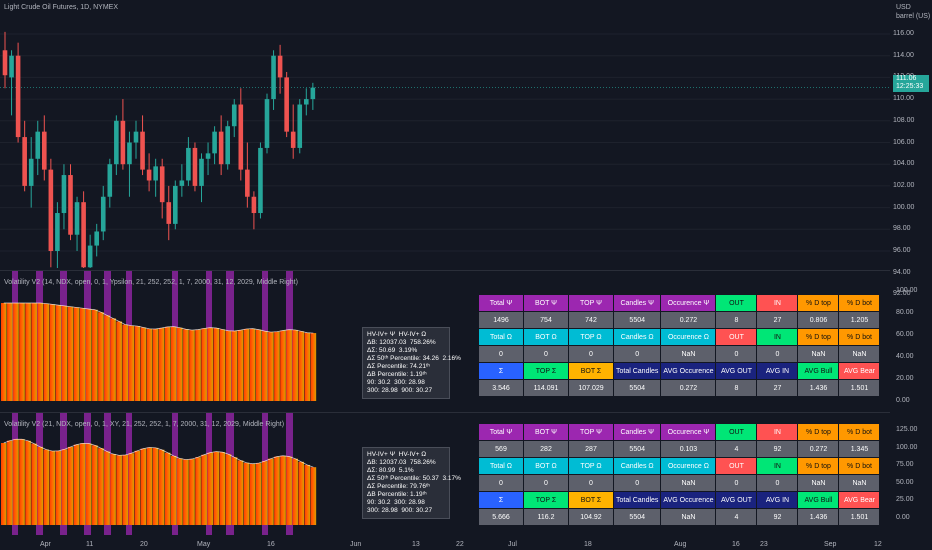 This screenshot has height=550, width=932. What do you see at coordinates (905, 464) in the screenshot?
I see `indicator-axis-label: 75.00` at bounding box center [905, 464].